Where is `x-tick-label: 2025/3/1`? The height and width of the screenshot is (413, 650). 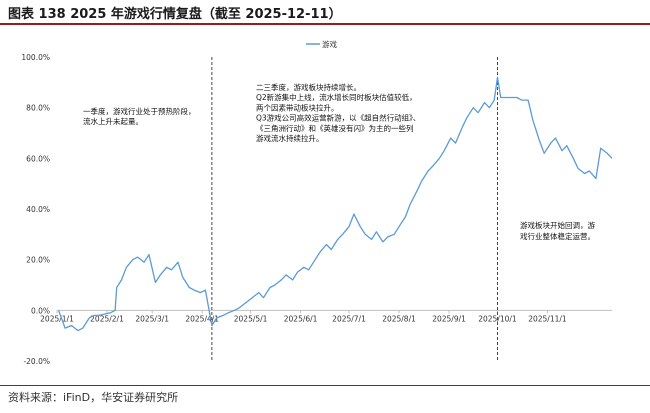 x-tick-label: 2025/3/1 is located at coordinates (152, 318).